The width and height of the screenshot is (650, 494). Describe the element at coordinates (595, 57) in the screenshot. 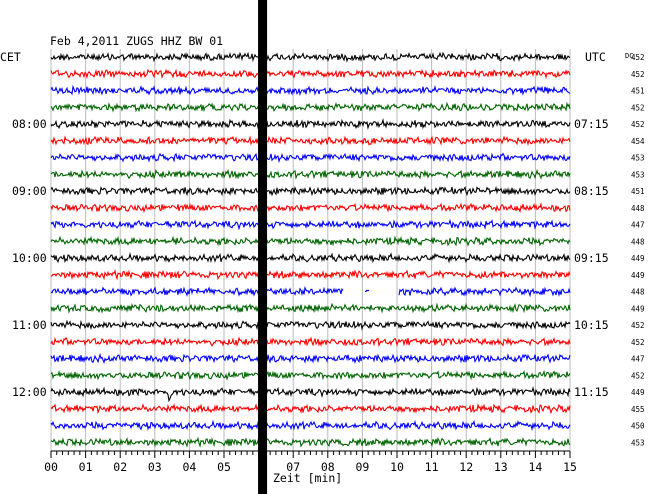

I see `utc-header: UTC` at that location.